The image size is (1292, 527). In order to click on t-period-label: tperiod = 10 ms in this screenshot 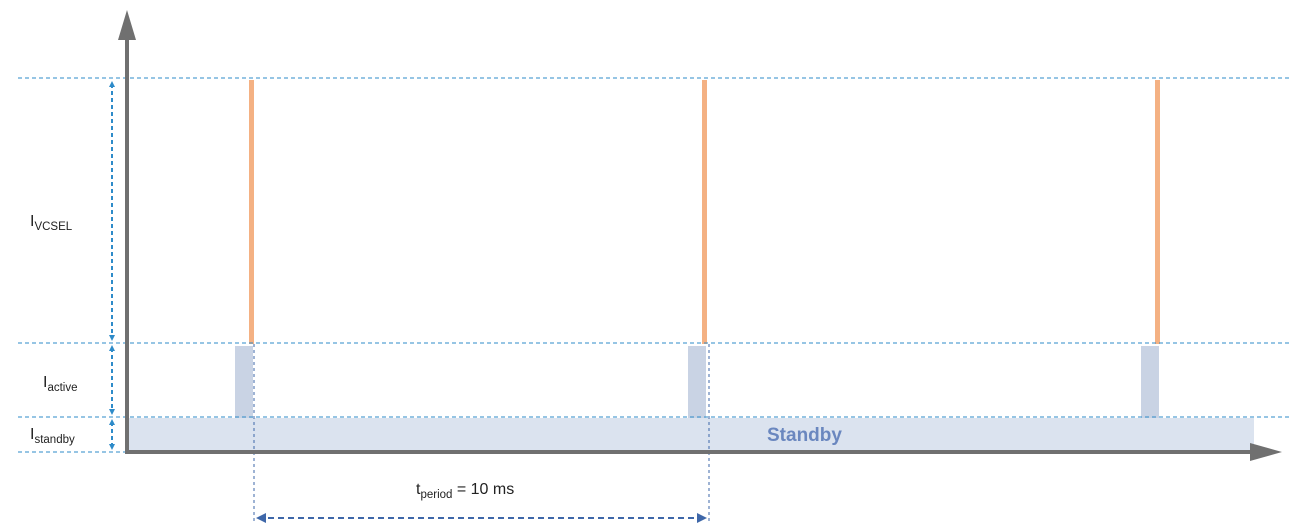, I will do `click(465, 491)`.